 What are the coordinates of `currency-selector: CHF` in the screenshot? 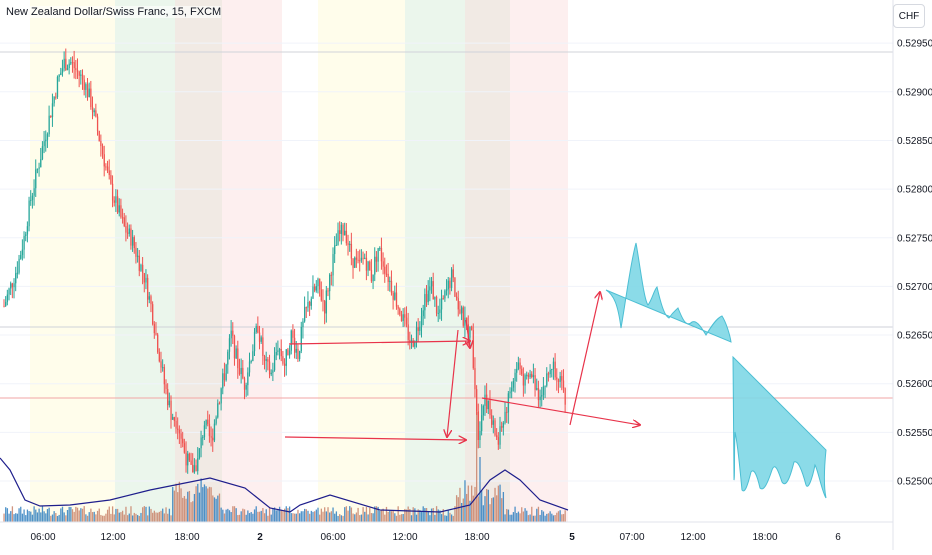 It's located at (909, 16).